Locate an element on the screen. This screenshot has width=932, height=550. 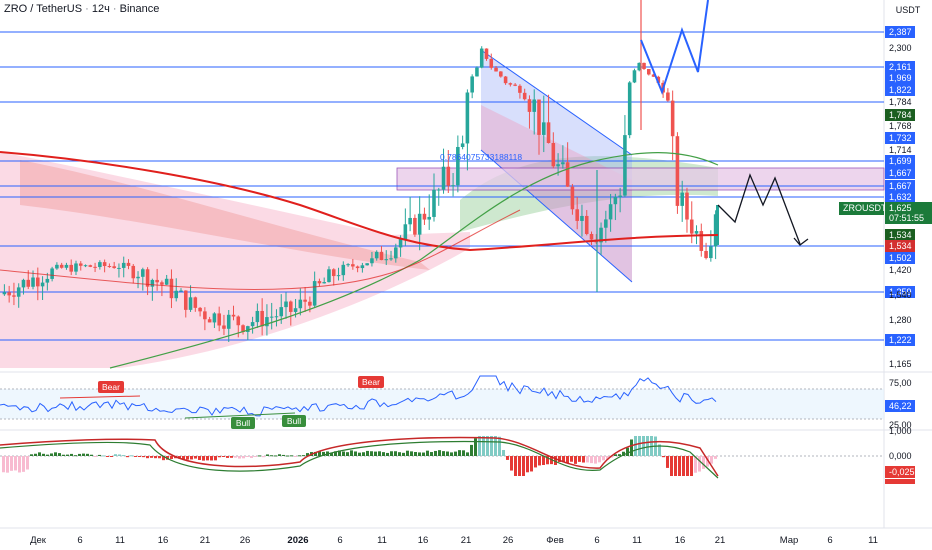
price-level-tag-label: 2,387 is located at coordinates (900, 32).